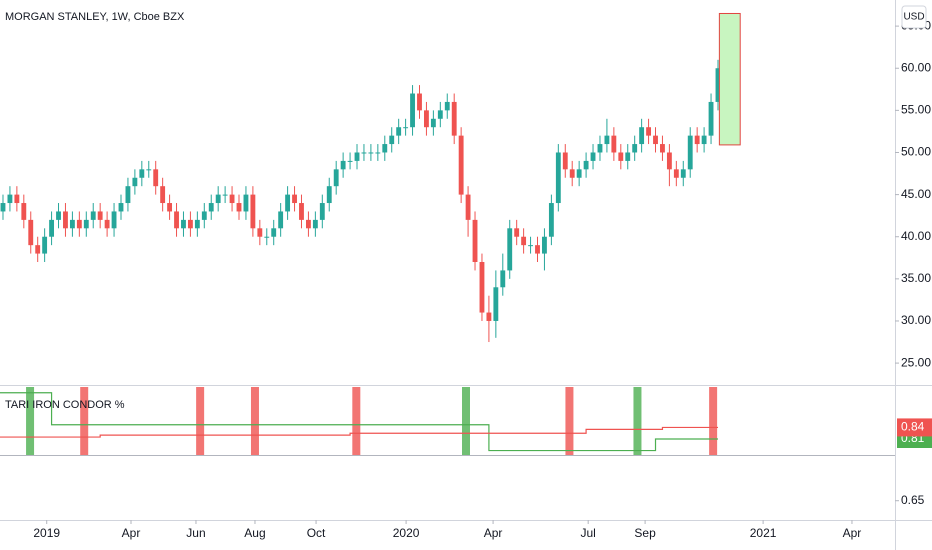 The height and width of the screenshot is (550, 932). I want to click on y-tick-label: 45.00, so click(916, 194).